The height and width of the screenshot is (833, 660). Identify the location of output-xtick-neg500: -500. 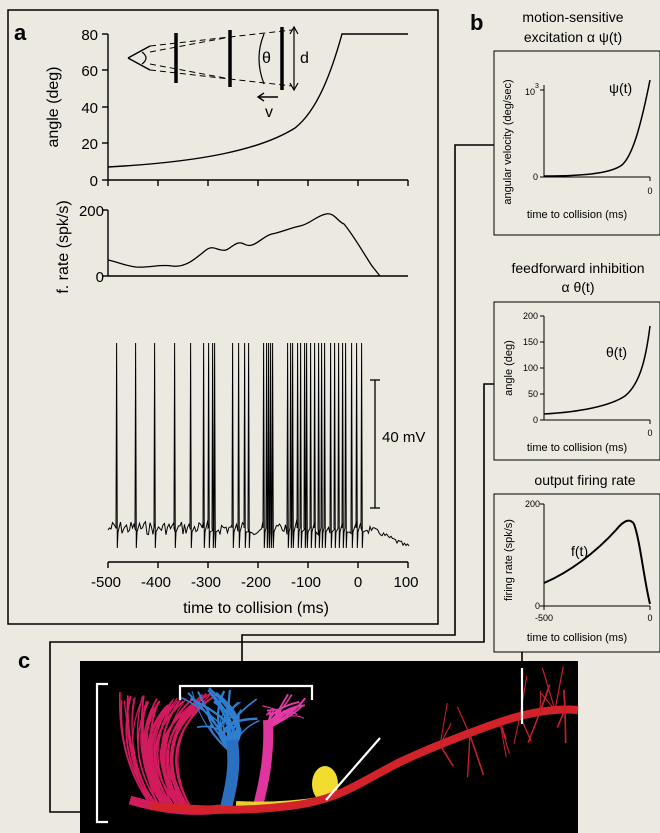
(544, 618).